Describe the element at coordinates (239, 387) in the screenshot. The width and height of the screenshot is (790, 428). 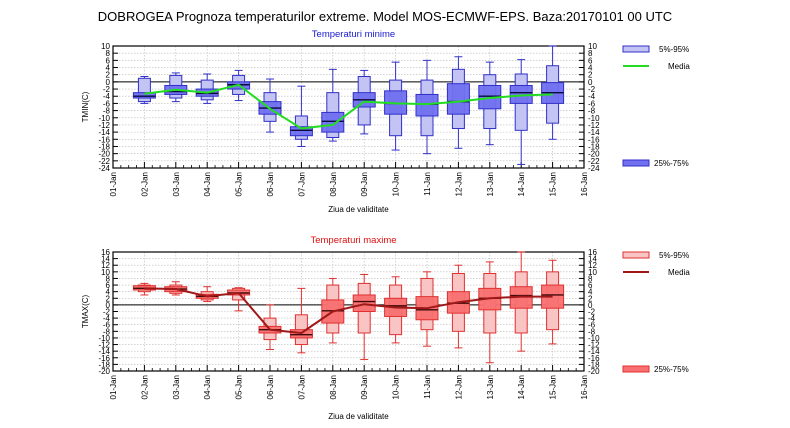
I see `x-tick-label: 05-Jan` at that location.